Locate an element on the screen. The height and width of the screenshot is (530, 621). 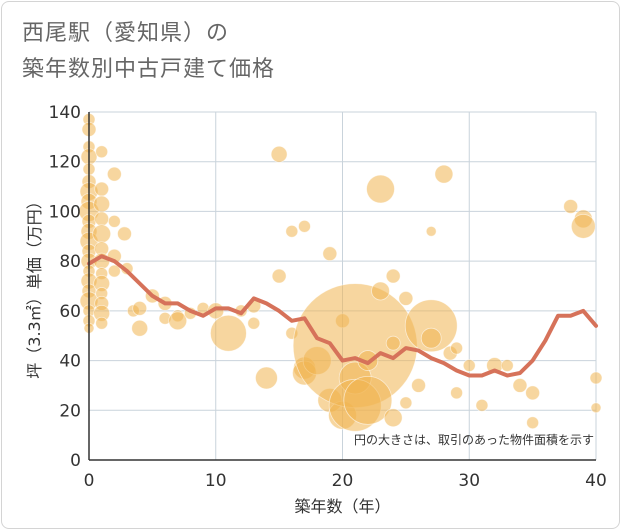
chart-title-line2: 築年数別中古戸建て価格 is located at coordinates (149, 69).